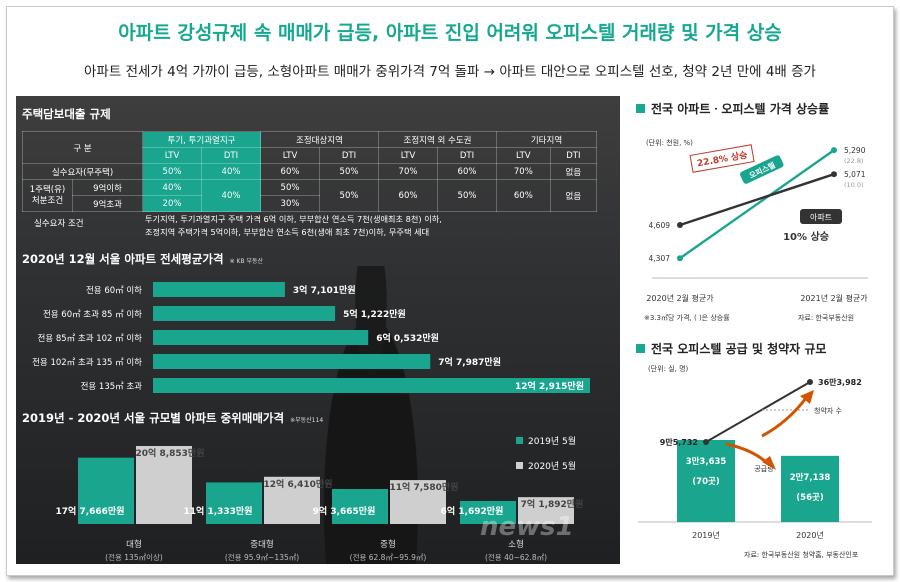 The image size is (900, 582). What do you see at coordinates (90, 338) in the screenshot?
I see `bar-category-label: 전용 85㎡ 초과 102 ㎡ 이하` at bounding box center [90, 338].